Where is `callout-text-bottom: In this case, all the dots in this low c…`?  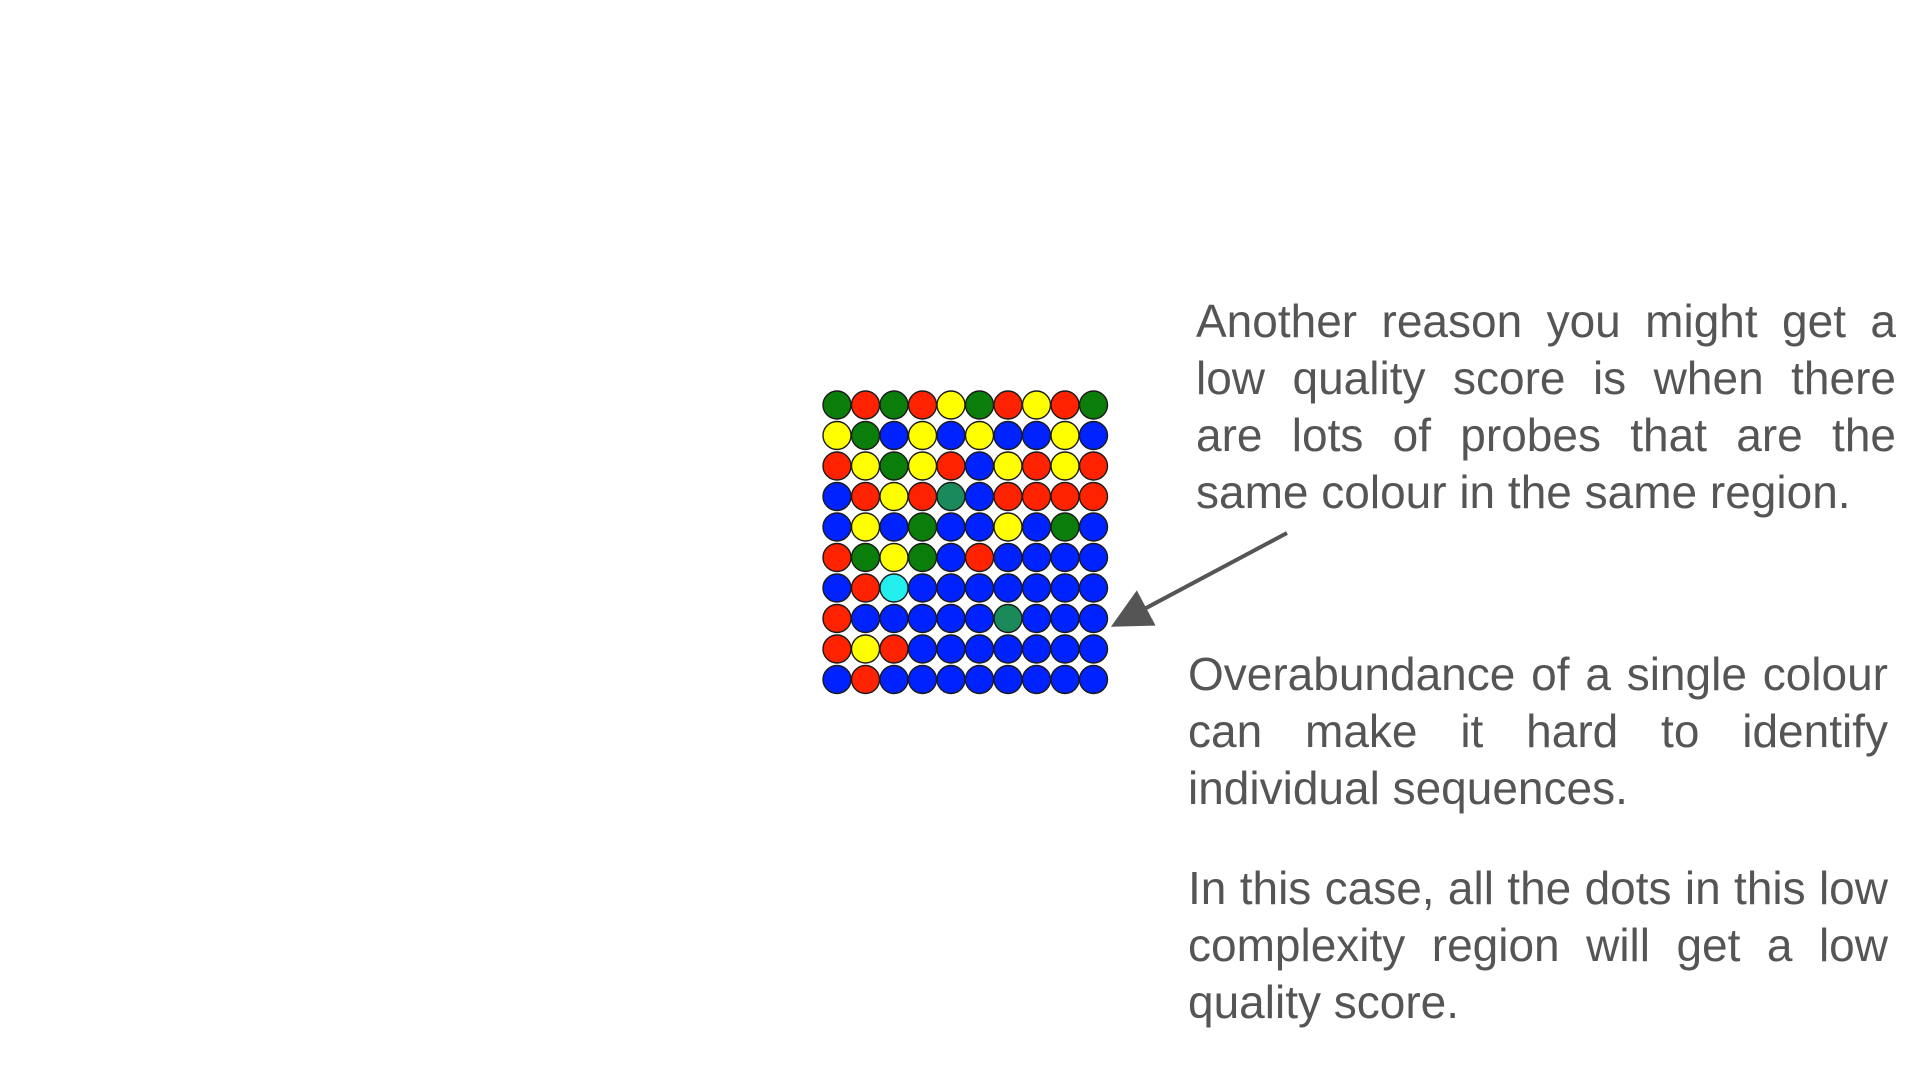
callout-text-bottom: In this case, all the dots in this low c… is located at coordinates (1538, 945).